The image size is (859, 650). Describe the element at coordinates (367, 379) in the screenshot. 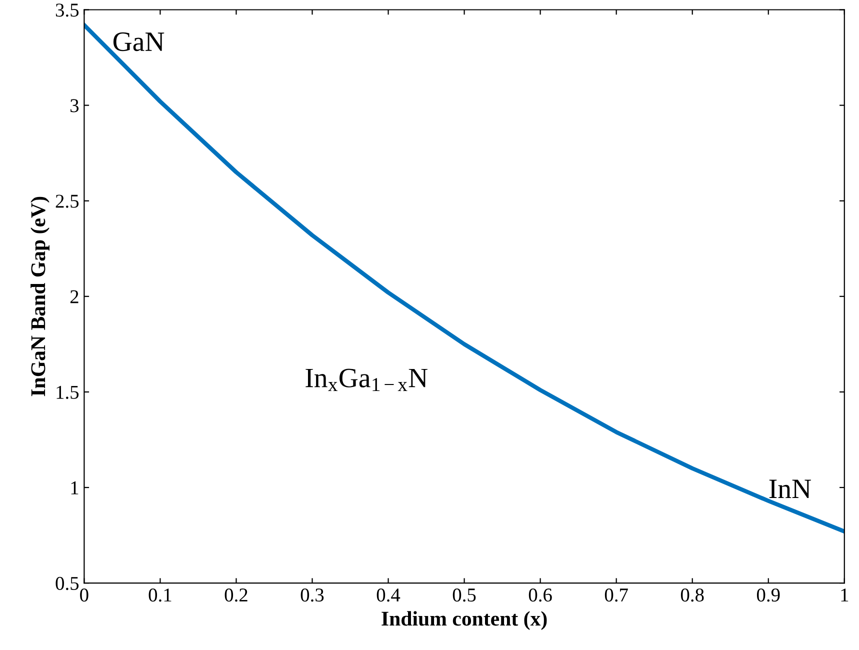

I see `annotation: In$_{x}$Ga$_{1−x}$N` at that location.